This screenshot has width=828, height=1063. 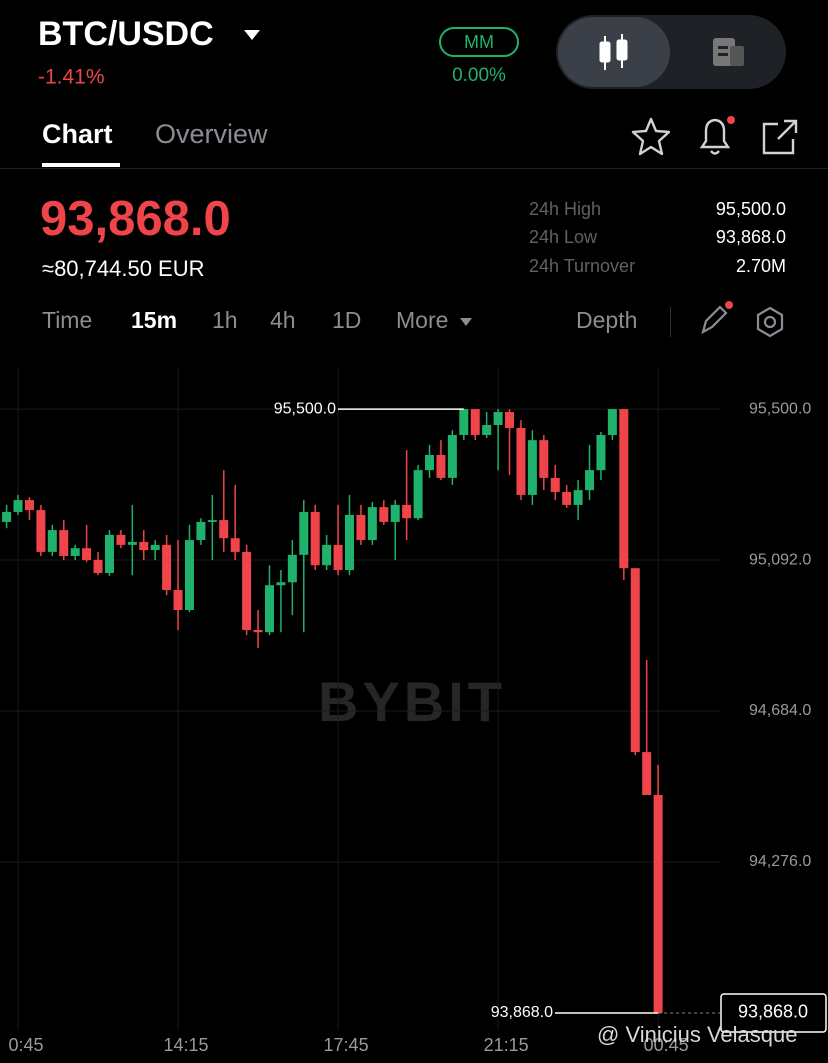 What do you see at coordinates (582, 266) in the screenshot?
I see `stat-label: 24h Turnover` at bounding box center [582, 266].